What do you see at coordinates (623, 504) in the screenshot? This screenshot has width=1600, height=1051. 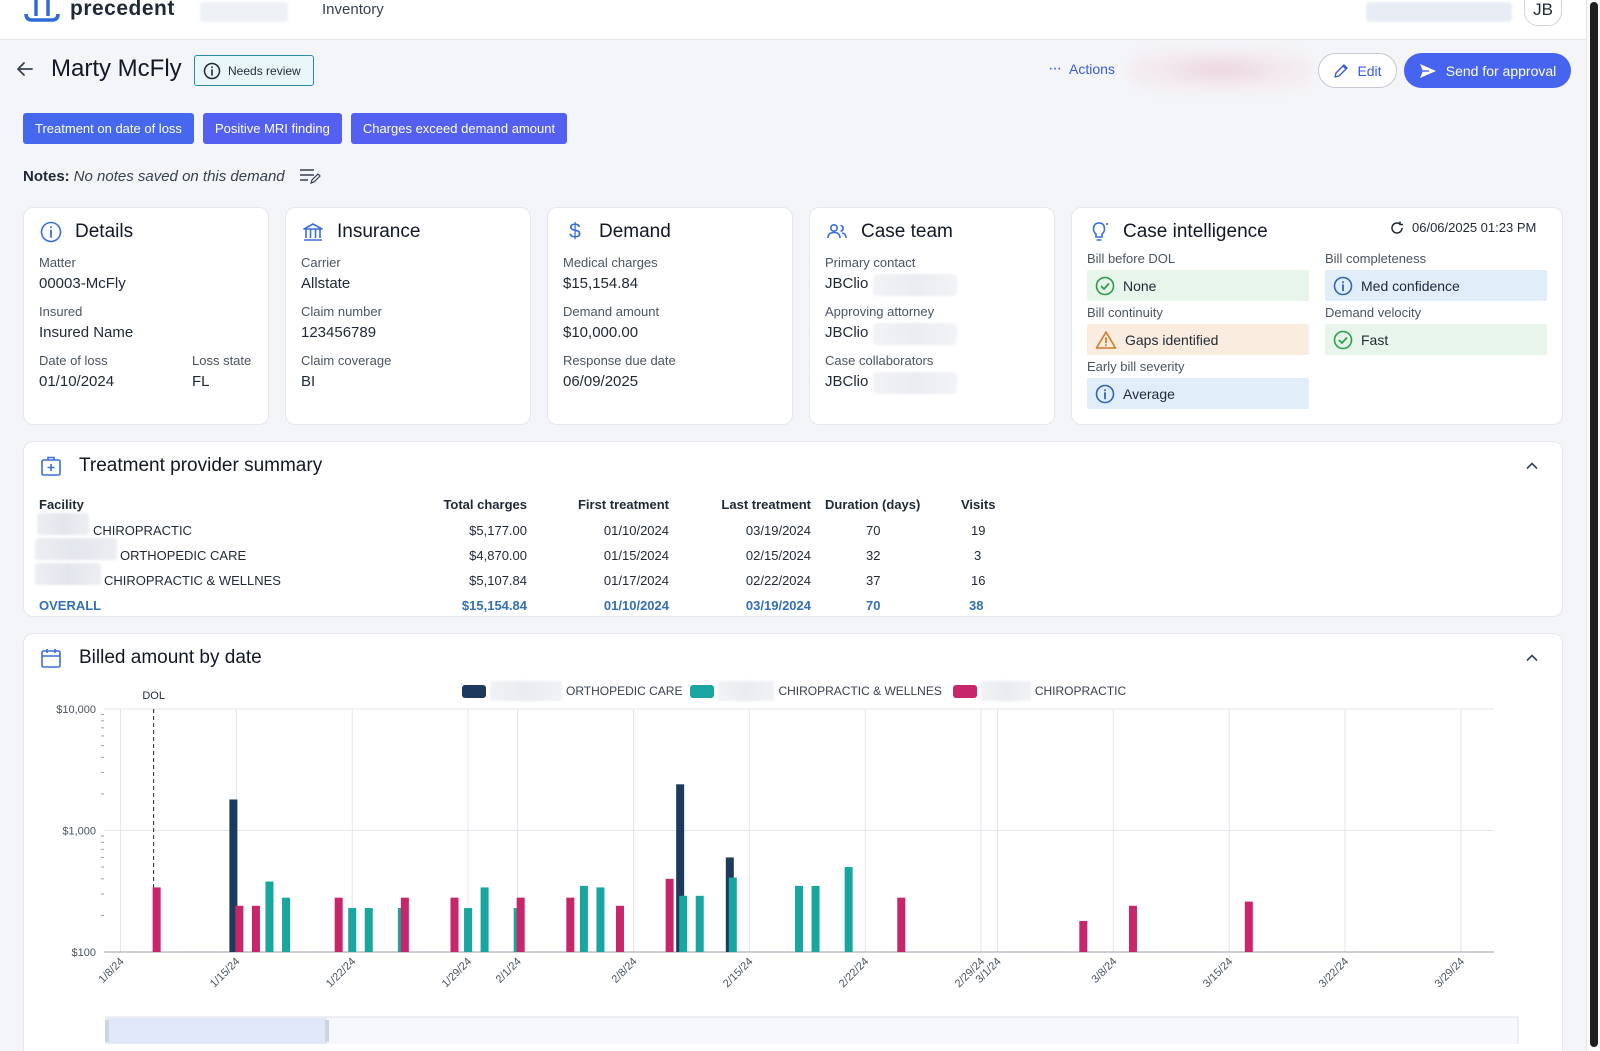 I see `col-first-treatment: First treatment` at bounding box center [623, 504].